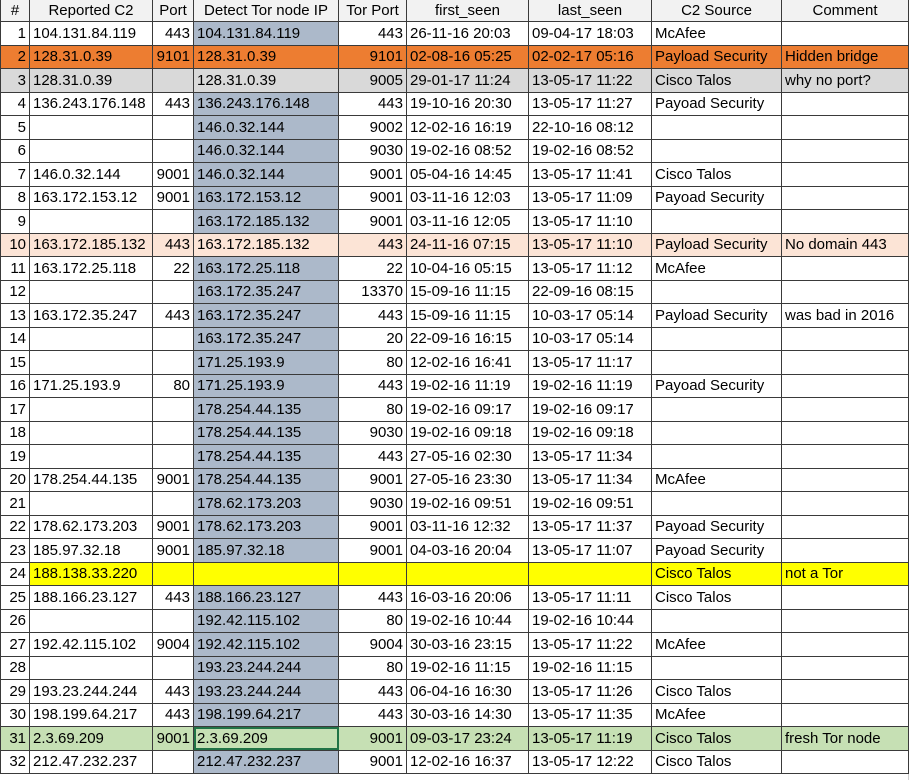 This screenshot has width=920, height=780. What do you see at coordinates (590, 291) in the screenshot?
I see `cell-last-seen: 22-09-16 08:15` at bounding box center [590, 291].